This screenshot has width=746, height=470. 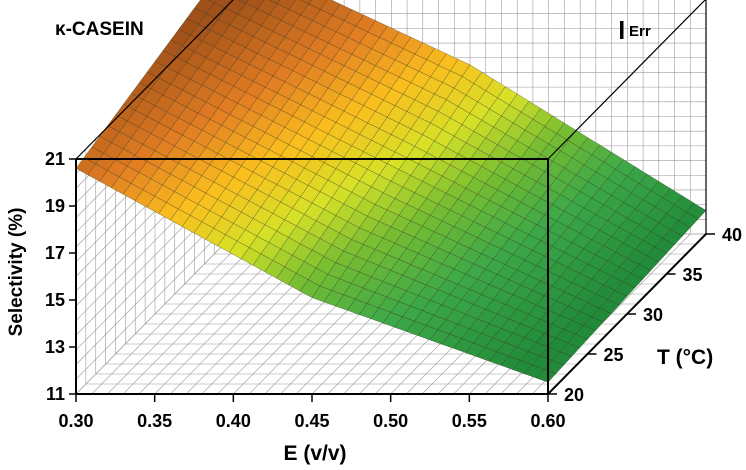 I want to click on x-tick-label: 0.35, so click(x=154, y=421).